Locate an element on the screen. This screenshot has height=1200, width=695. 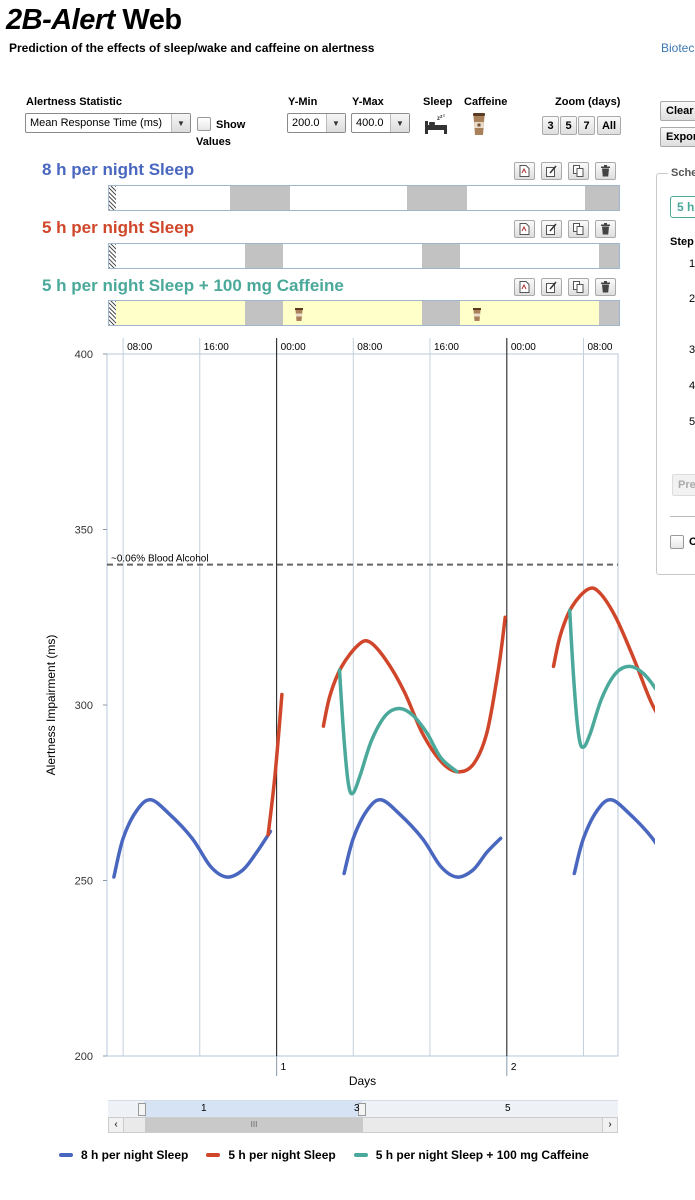
schedule-bar-5h-caffeine is located at coordinates (364, 313).